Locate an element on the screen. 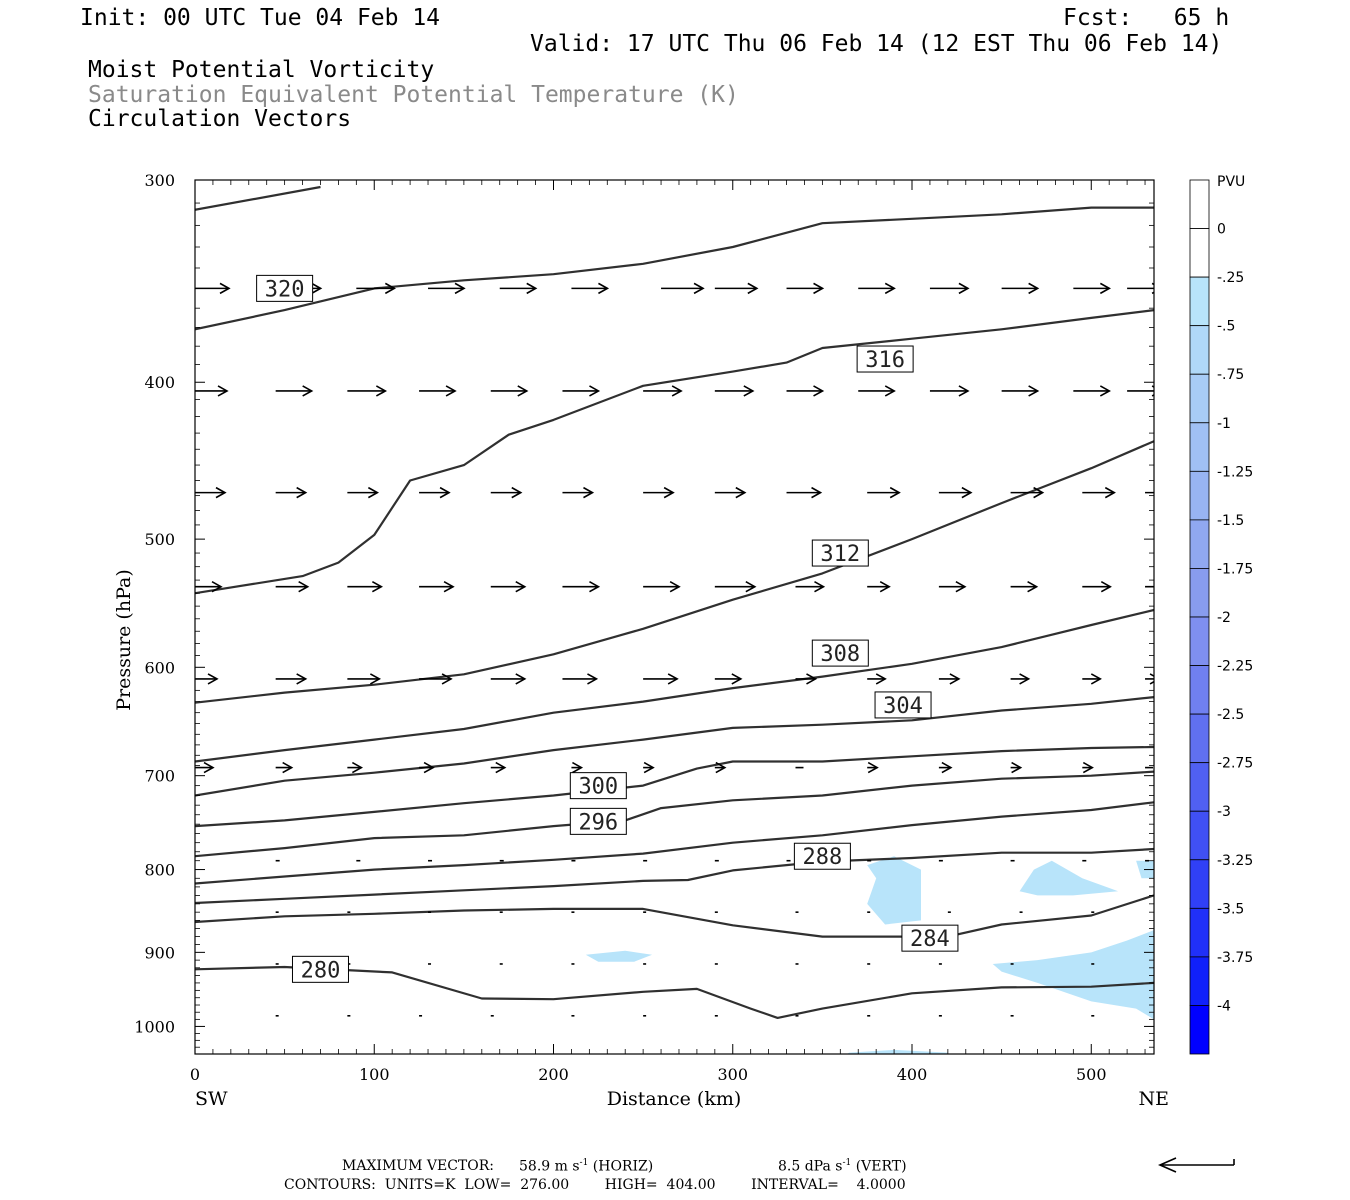 This screenshot has height=1200, width=1350. colorbar-label: -2.75 is located at coordinates (1235, 764).